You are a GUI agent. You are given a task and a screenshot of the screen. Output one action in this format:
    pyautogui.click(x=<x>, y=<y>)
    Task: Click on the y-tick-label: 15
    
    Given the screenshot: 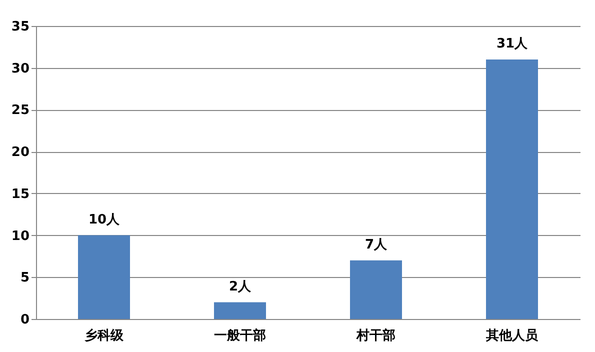 What is the action you would take?
    pyautogui.click(x=20, y=194)
    